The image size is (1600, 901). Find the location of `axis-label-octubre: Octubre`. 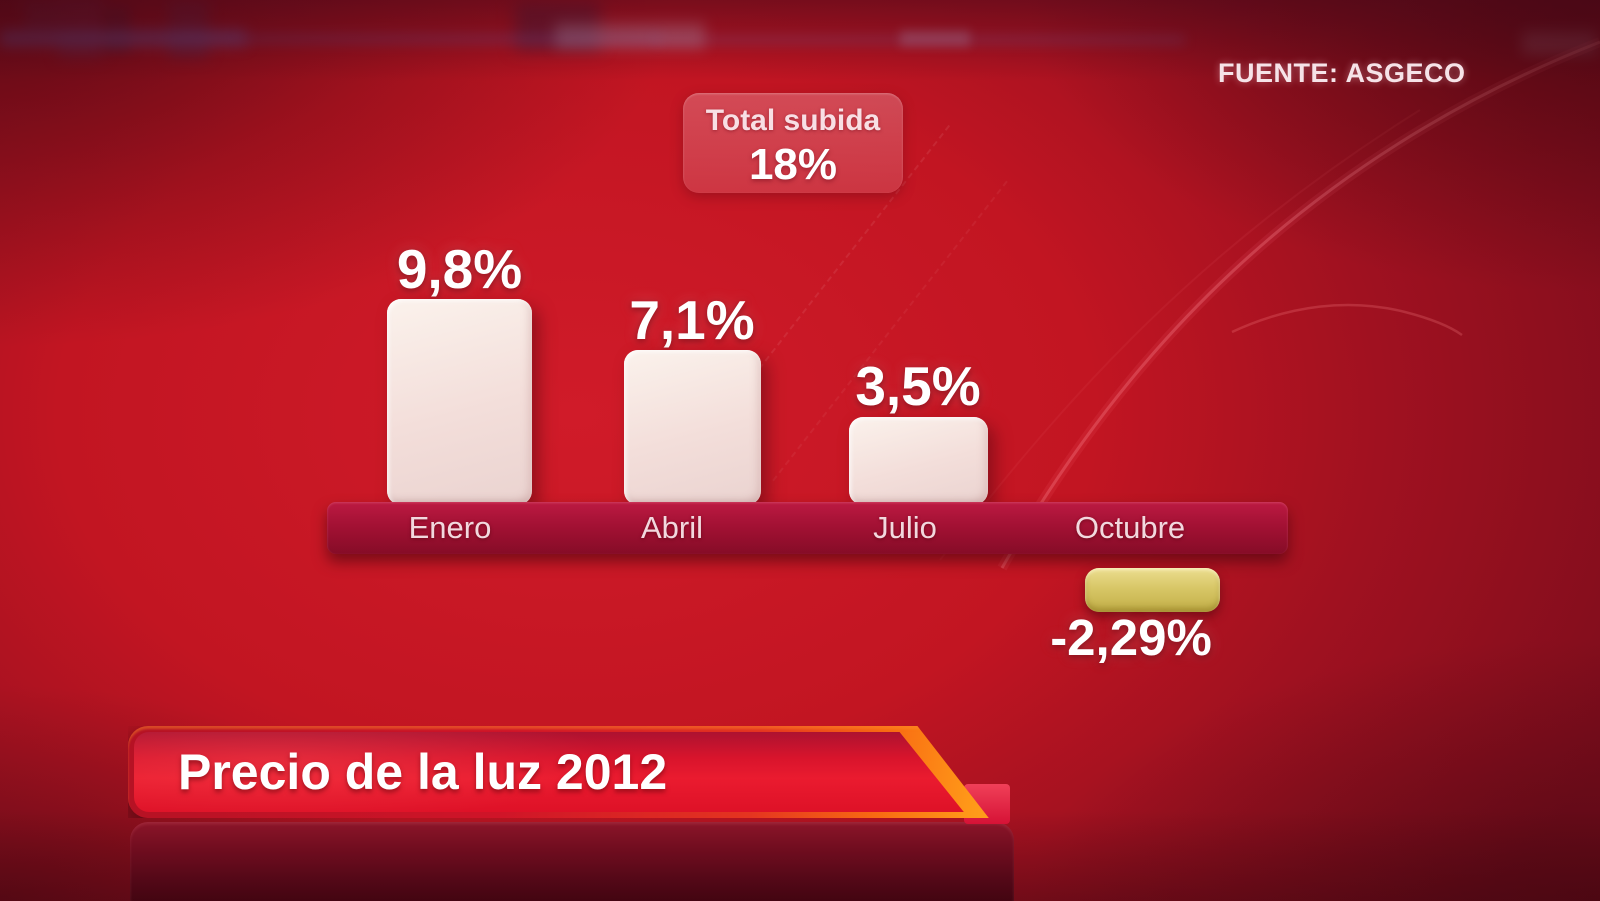

axis-label-octubre: Octubre is located at coordinates (1130, 527).